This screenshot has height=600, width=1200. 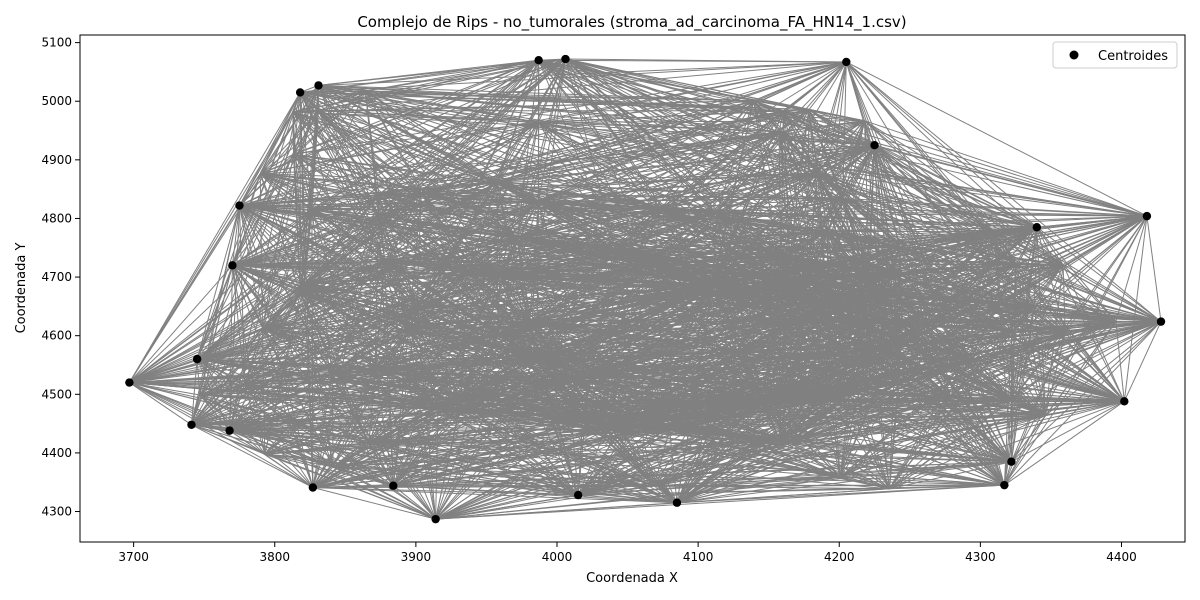 I want to click on x-tick-label: 3700, so click(x=133, y=557).